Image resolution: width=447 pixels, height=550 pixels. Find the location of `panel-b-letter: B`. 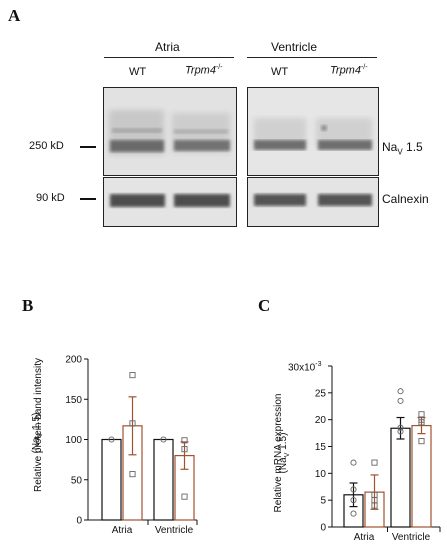

panel-b-letter: B is located at coordinates (28, 305).